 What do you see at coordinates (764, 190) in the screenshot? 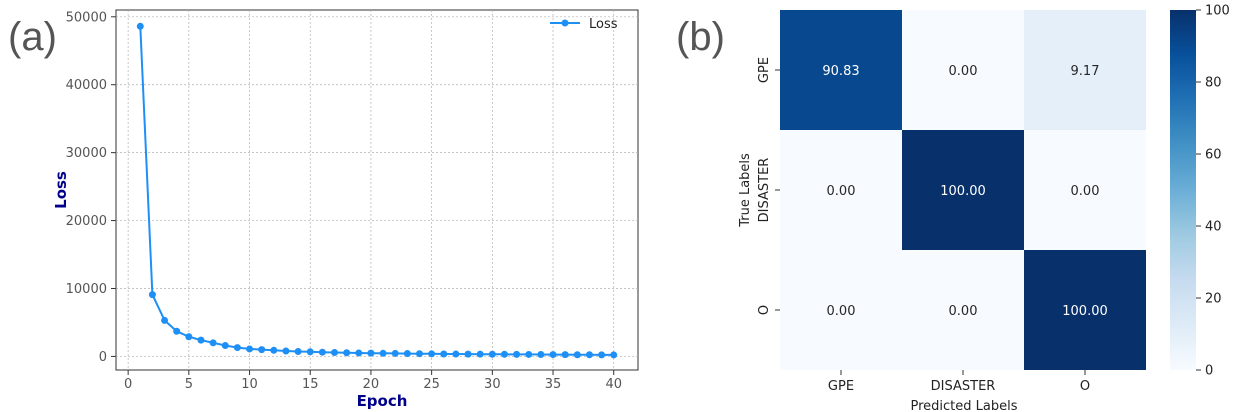
I see `heatmap-y-tick-label: DISASTER` at bounding box center [764, 190].